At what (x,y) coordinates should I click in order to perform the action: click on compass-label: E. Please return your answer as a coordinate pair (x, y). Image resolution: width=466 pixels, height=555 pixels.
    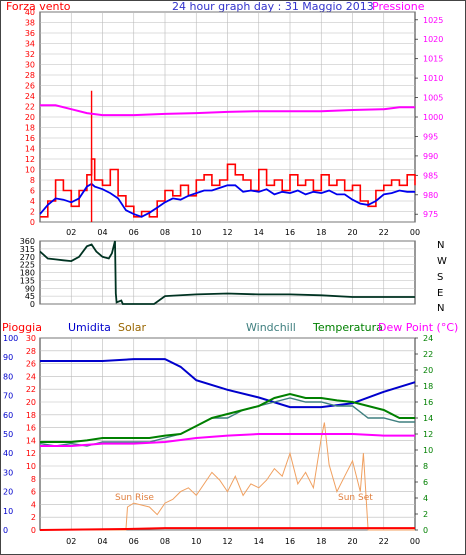
    Looking at the image, I should click on (440, 293).